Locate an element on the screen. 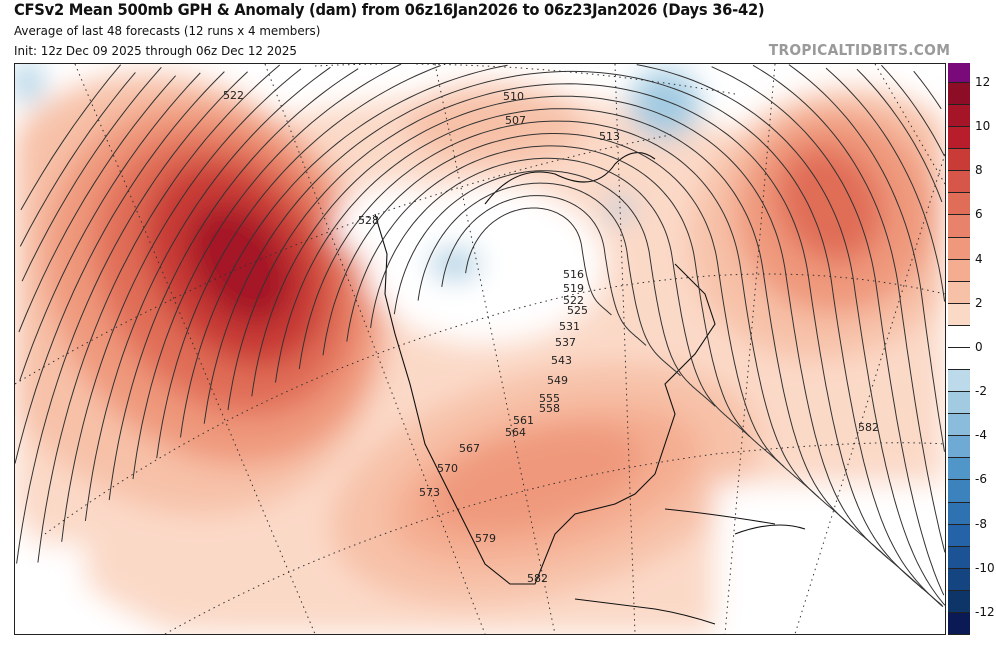 The width and height of the screenshot is (996, 650). colorbar-tick-label: -10 is located at coordinates (985, 567).